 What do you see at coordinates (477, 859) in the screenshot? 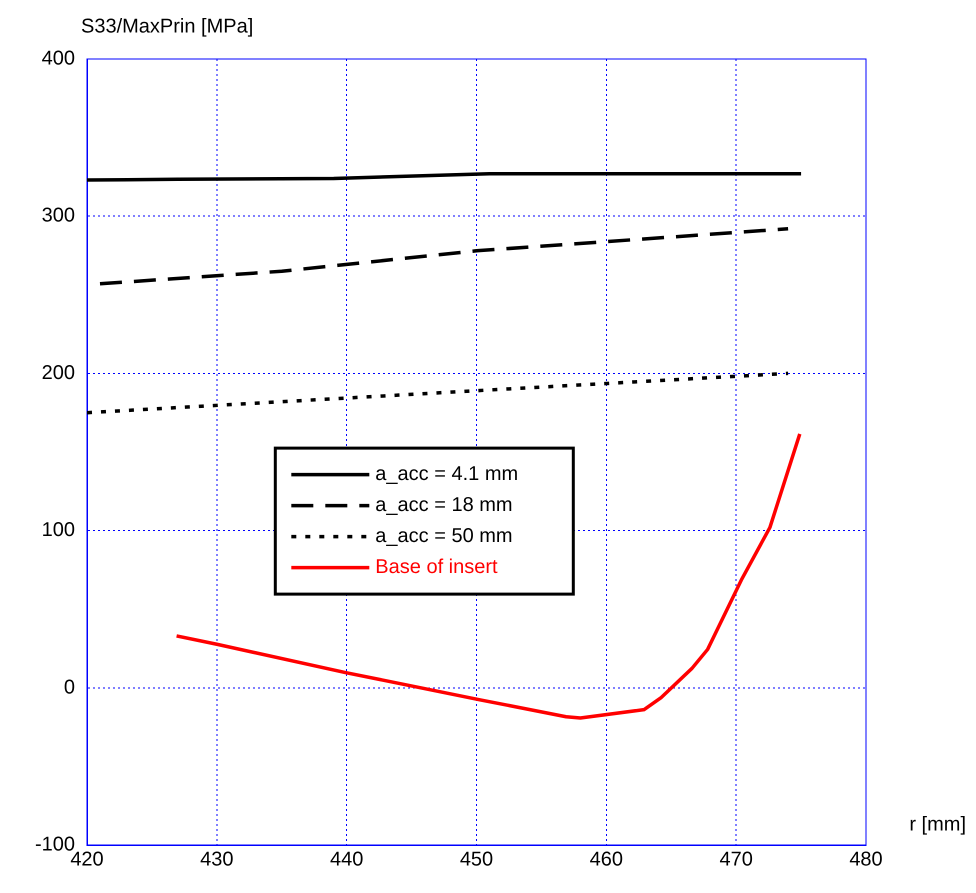
I see `x-tick-label: 450` at bounding box center [477, 859].